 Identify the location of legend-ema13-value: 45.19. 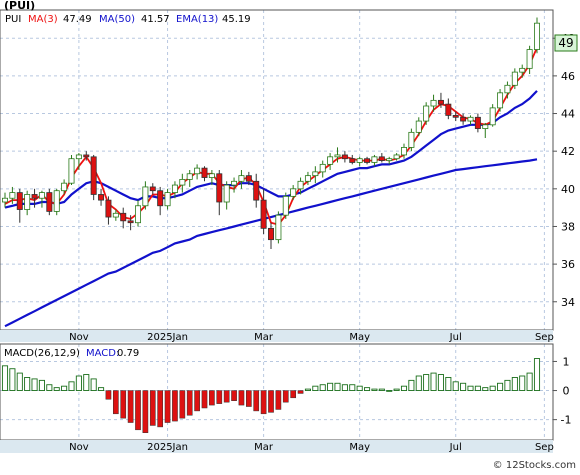
(236, 19).